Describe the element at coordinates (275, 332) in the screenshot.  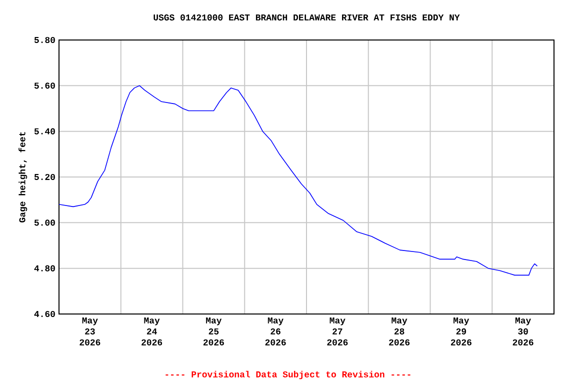
I see `x-tick-label: May 26 2026` at that location.